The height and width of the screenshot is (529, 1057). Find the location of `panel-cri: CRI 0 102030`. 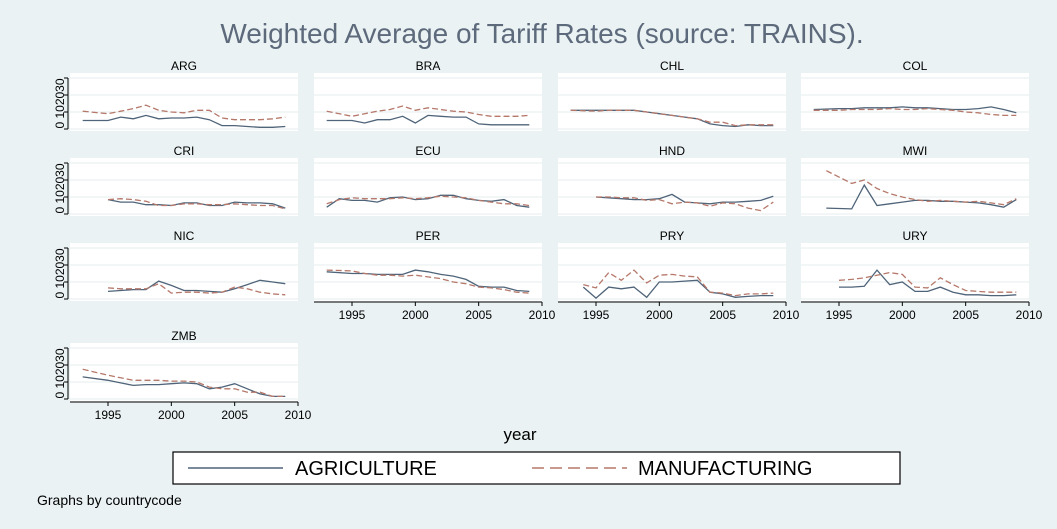

panel-cri: CRI 0 102030 is located at coordinates (175, 179).